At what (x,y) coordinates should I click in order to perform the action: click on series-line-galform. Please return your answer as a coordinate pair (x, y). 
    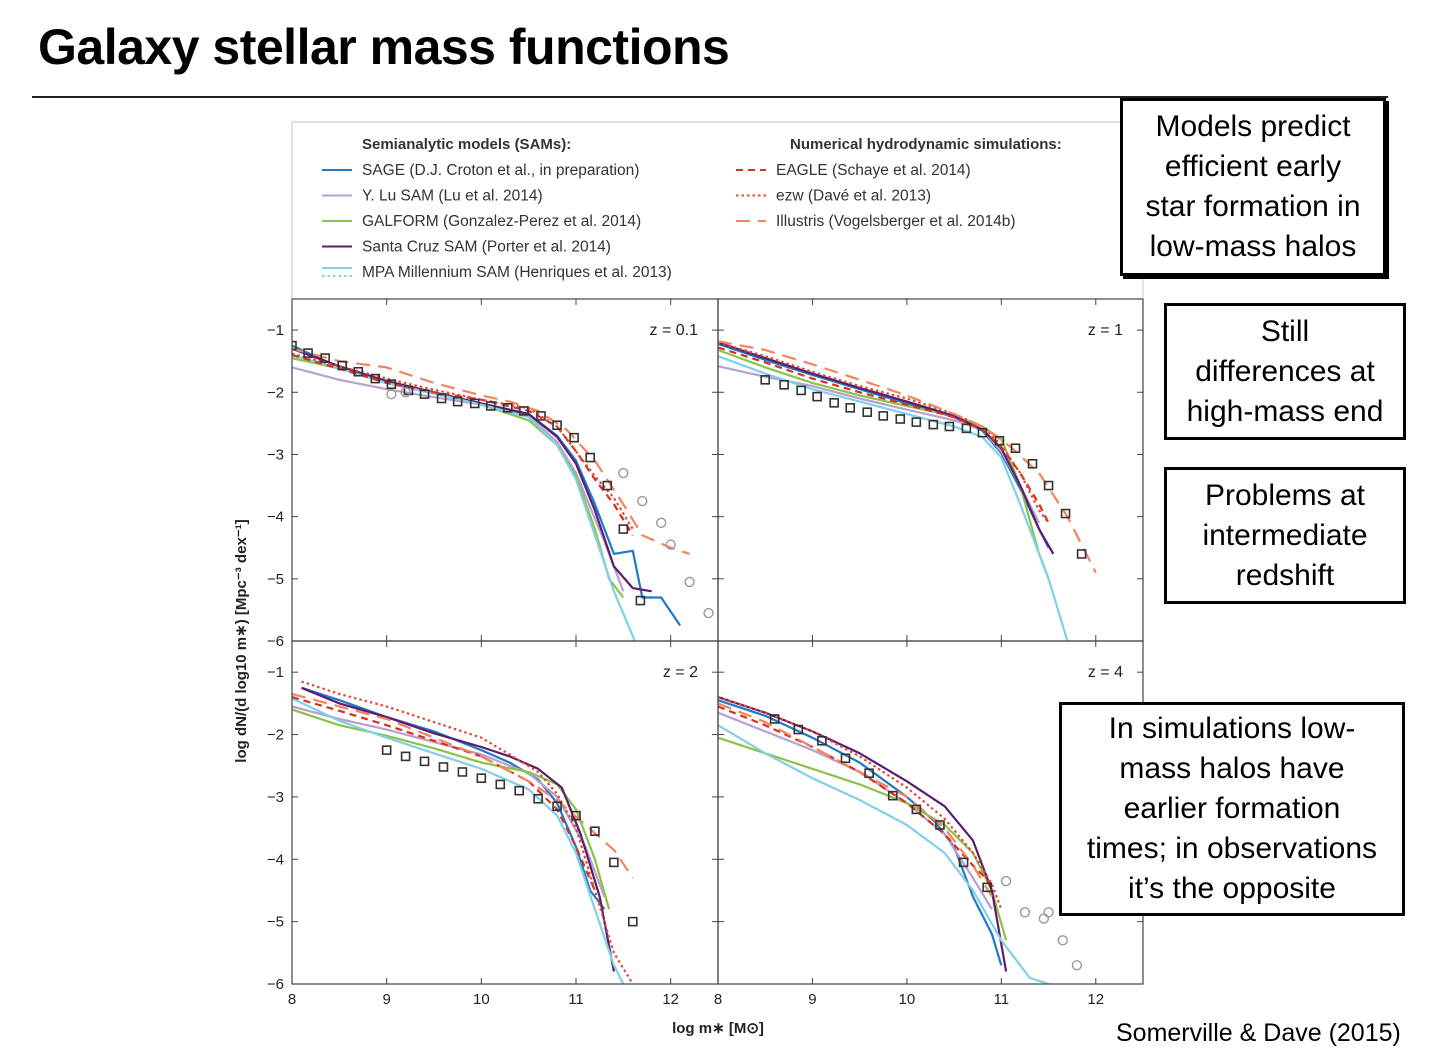
    Looking at the image, I should click on (451, 809).